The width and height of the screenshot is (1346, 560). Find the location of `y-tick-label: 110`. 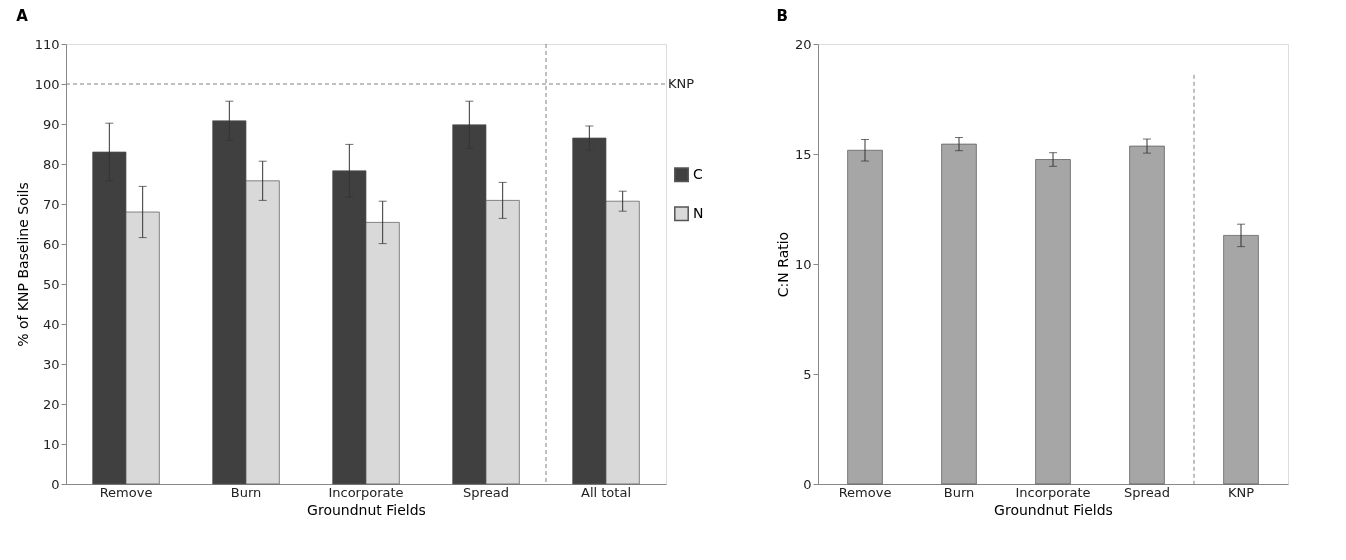

y-tick-label: 110 is located at coordinates (47, 44).